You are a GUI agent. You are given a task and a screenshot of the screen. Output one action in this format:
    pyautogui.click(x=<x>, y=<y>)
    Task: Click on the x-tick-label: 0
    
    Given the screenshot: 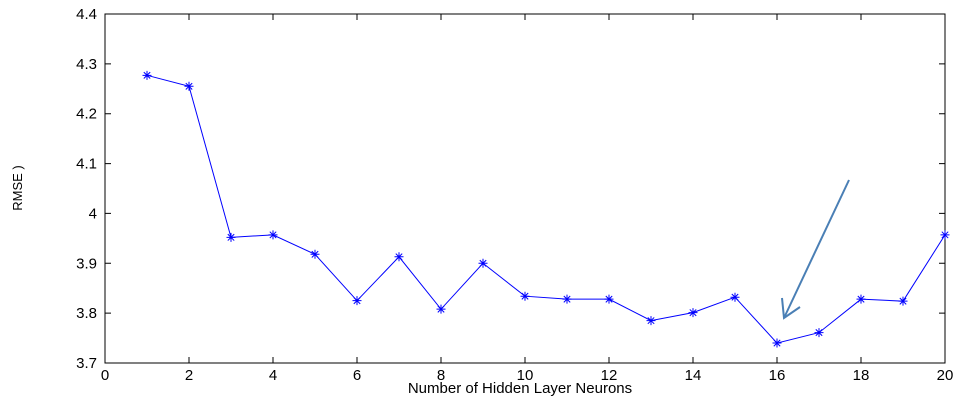 What is the action you would take?
    pyautogui.click(x=105, y=375)
    